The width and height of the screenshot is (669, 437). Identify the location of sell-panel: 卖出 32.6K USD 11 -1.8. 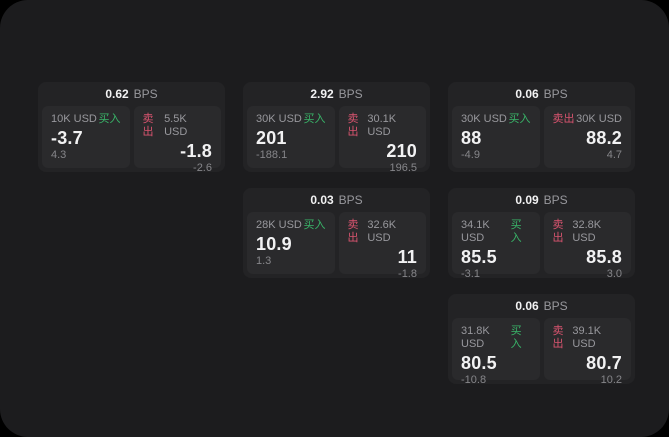
(382, 246).